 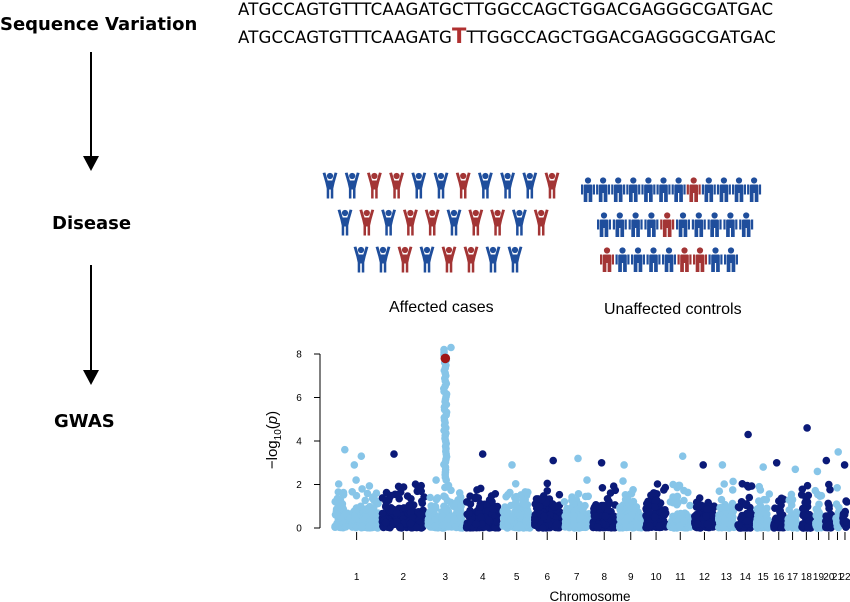 I want to click on y-axis: 0 2 4 6 8, so click(x=308, y=442).